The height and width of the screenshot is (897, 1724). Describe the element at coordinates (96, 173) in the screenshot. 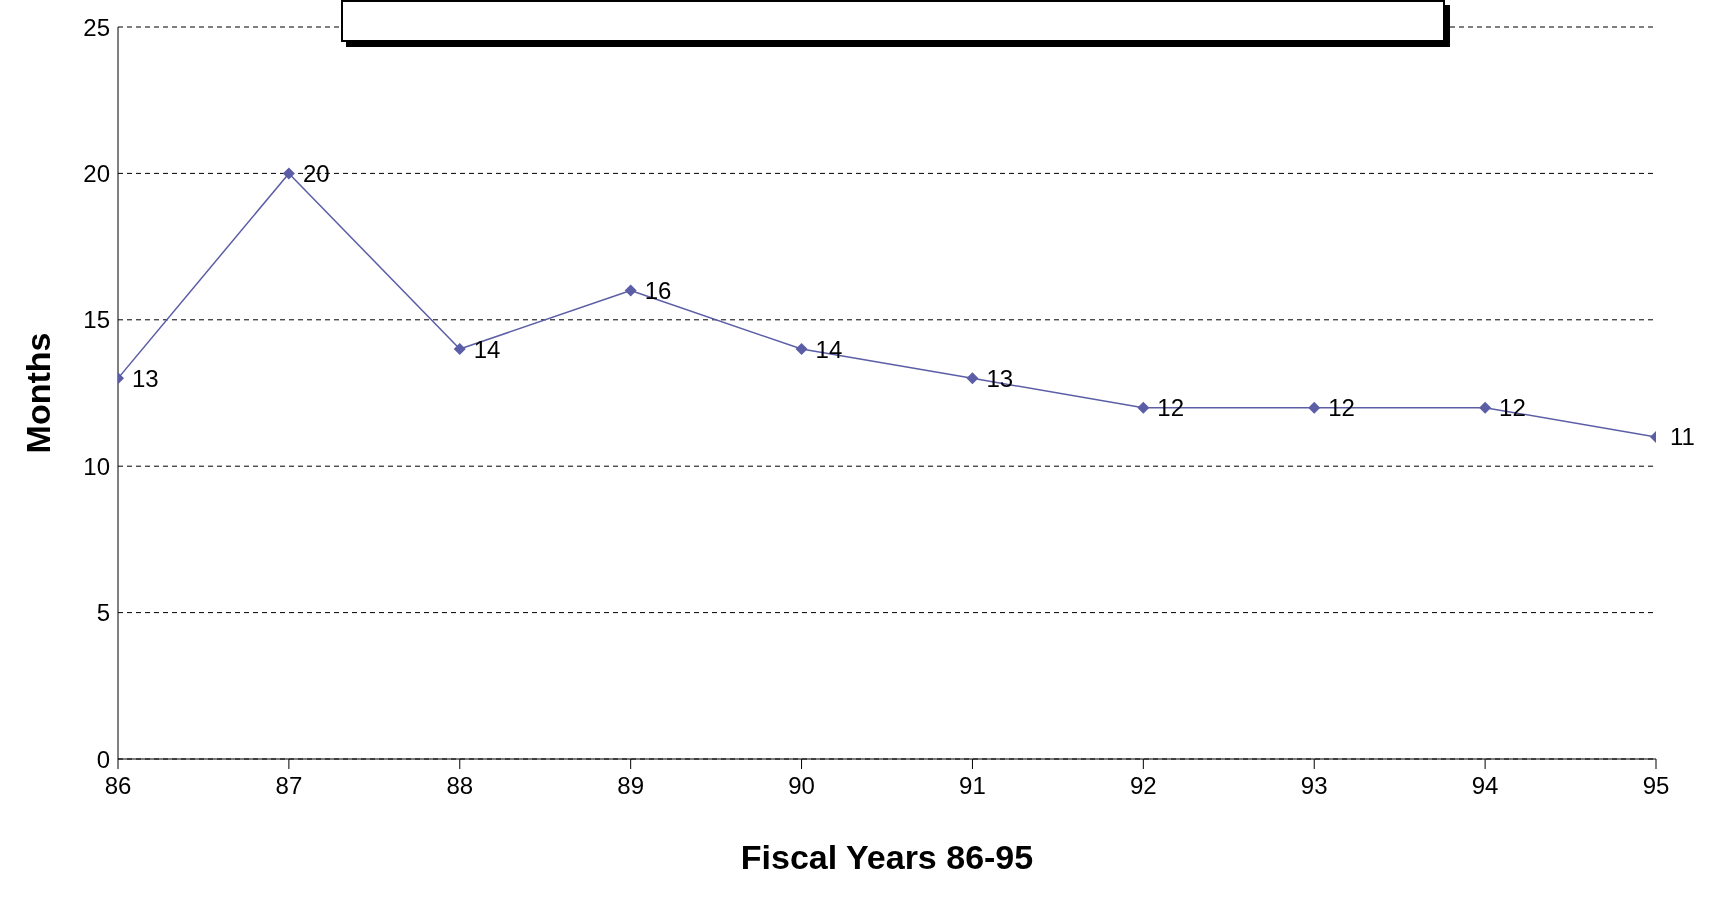

I see `y-tick-label: 20` at that location.